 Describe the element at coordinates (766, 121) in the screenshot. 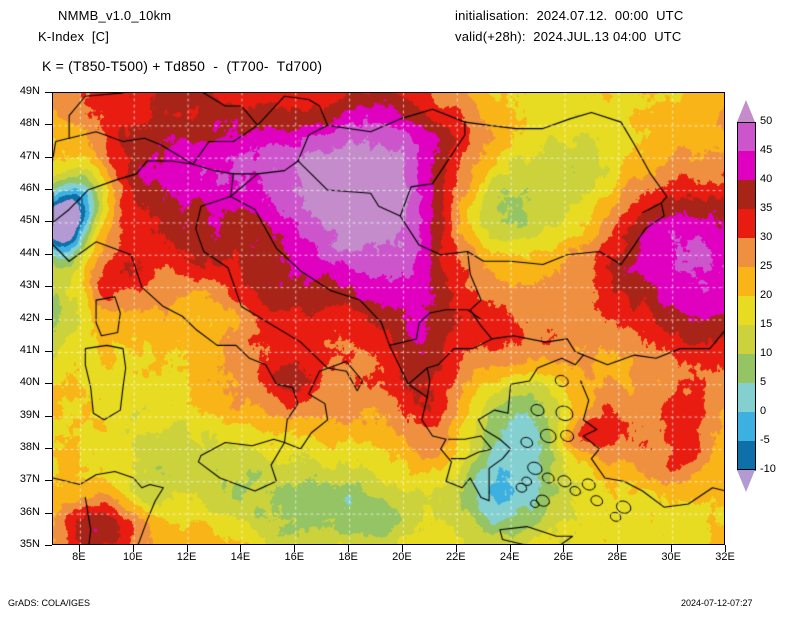

I see `colorbar-tick-label: 50` at that location.